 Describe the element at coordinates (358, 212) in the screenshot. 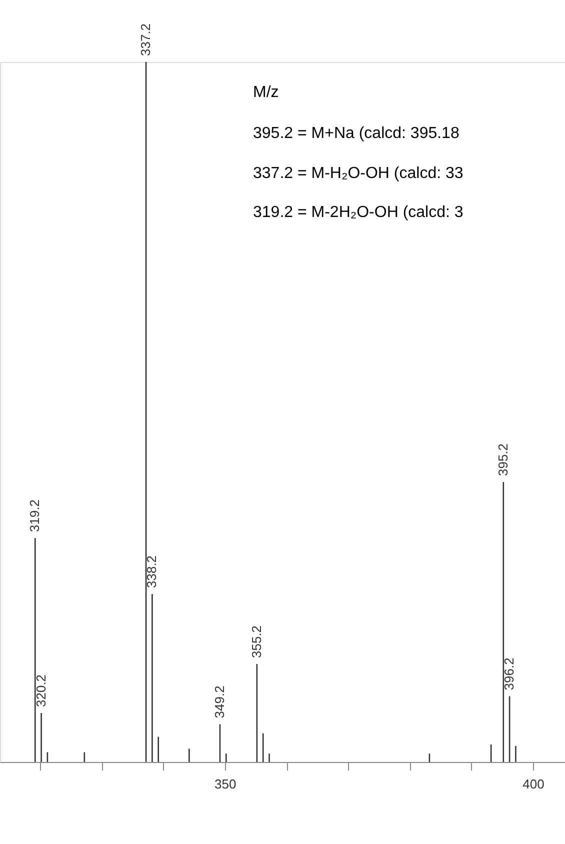

I see `annotation: 319.2 = M-2H₂O-OH (calcd: 3` at that location.